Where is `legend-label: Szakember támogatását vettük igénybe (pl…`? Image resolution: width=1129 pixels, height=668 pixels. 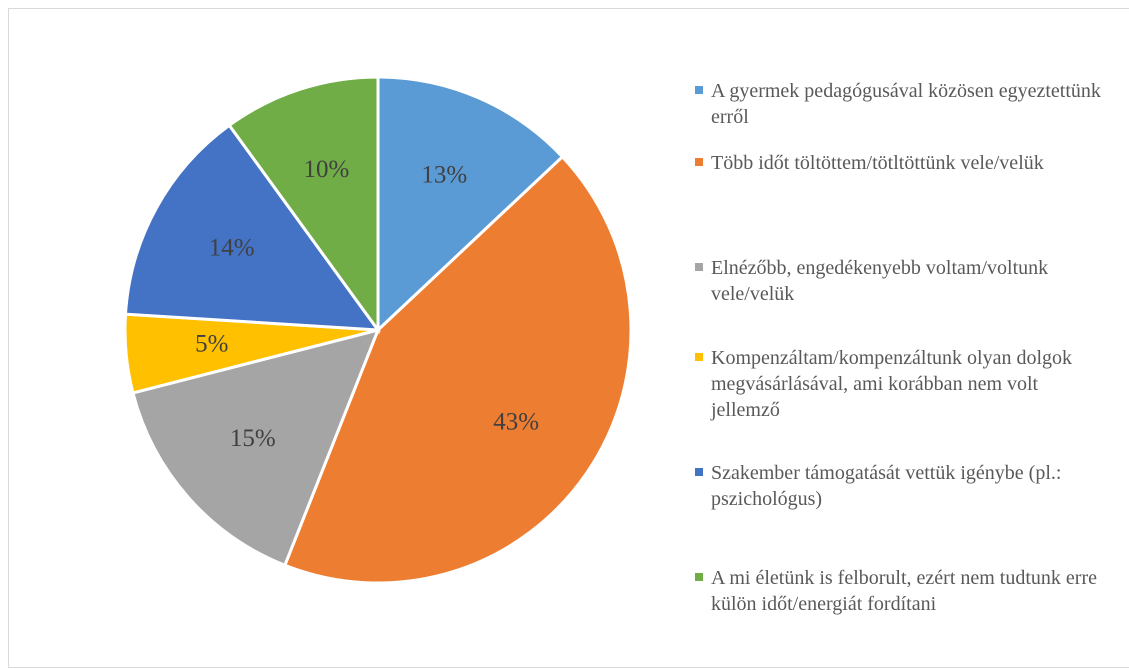
legend-label: Szakember támogatását vettük igénybe (pl… is located at coordinates (886, 486).